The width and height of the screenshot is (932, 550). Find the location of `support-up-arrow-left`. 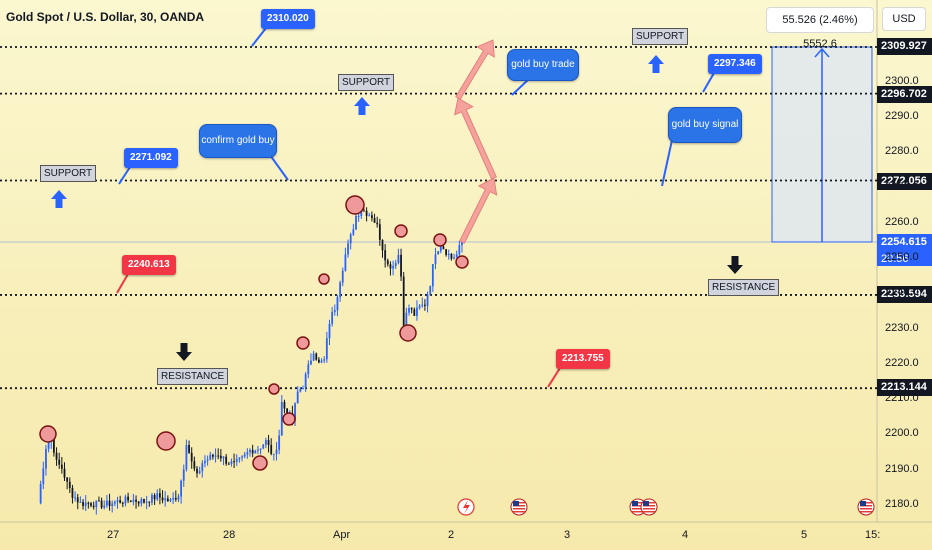

support-up-arrow-left is located at coordinates (59, 199).